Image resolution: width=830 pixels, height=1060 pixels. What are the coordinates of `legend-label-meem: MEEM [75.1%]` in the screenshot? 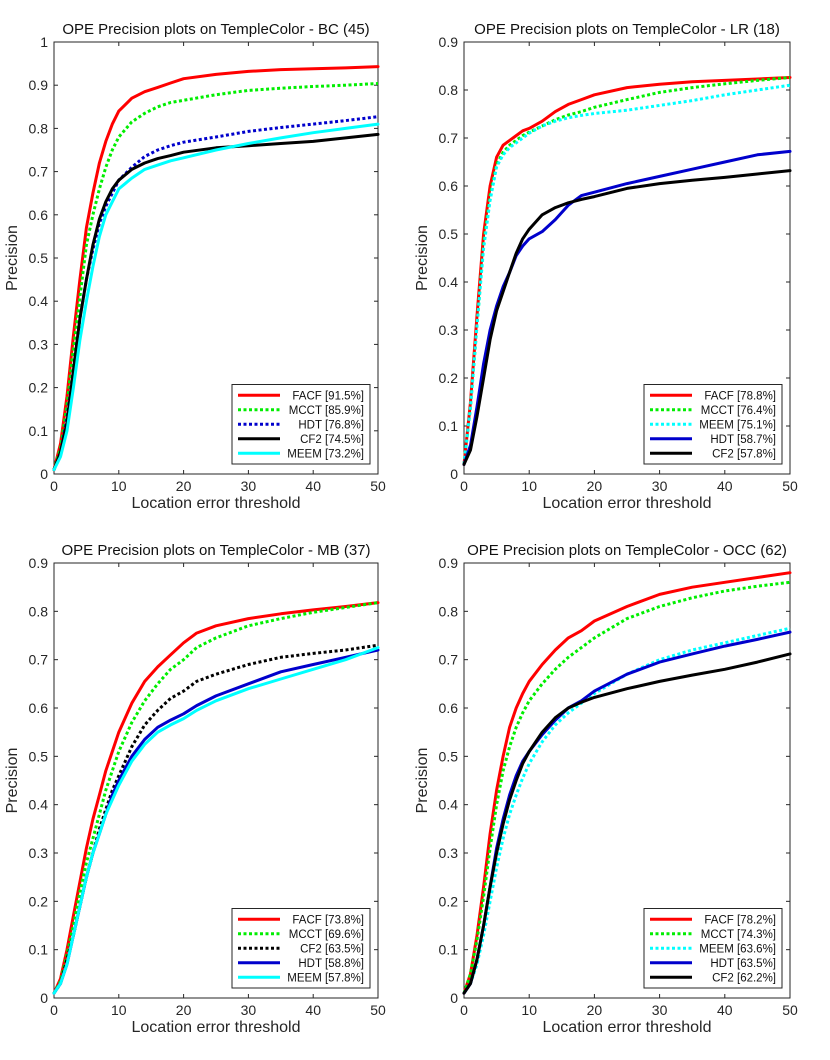 It's located at (737, 425).